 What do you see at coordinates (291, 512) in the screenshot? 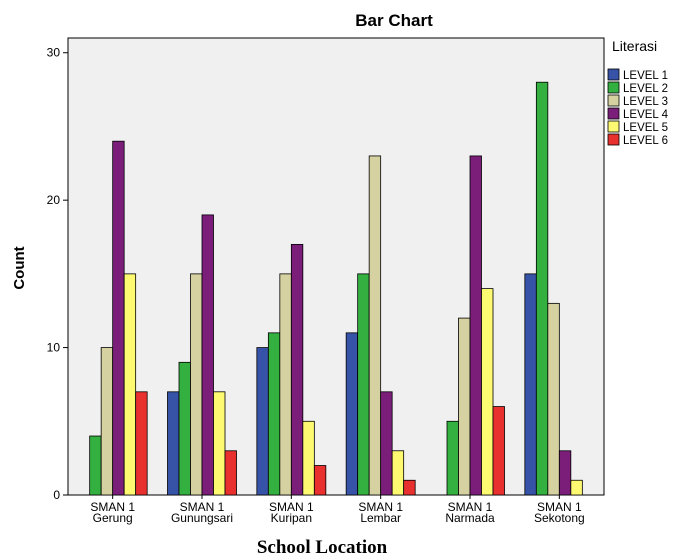
I see `x-tick-label: SMAN 1 Kuripan` at bounding box center [291, 512].